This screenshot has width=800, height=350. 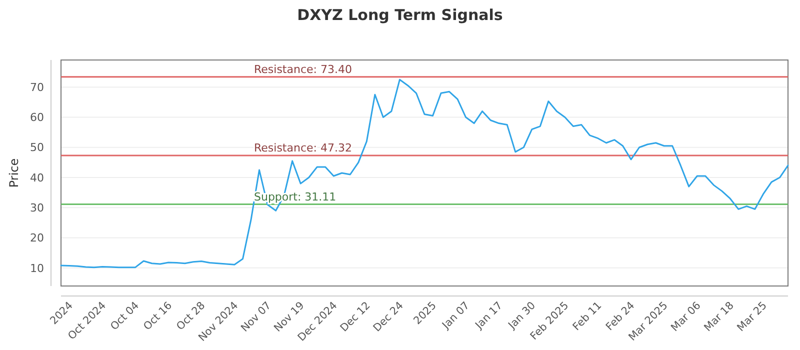 What do you see at coordinates (488, 316) in the screenshot?
I see `x-tick-label: Jan 17` at bounding box center [488, 316].